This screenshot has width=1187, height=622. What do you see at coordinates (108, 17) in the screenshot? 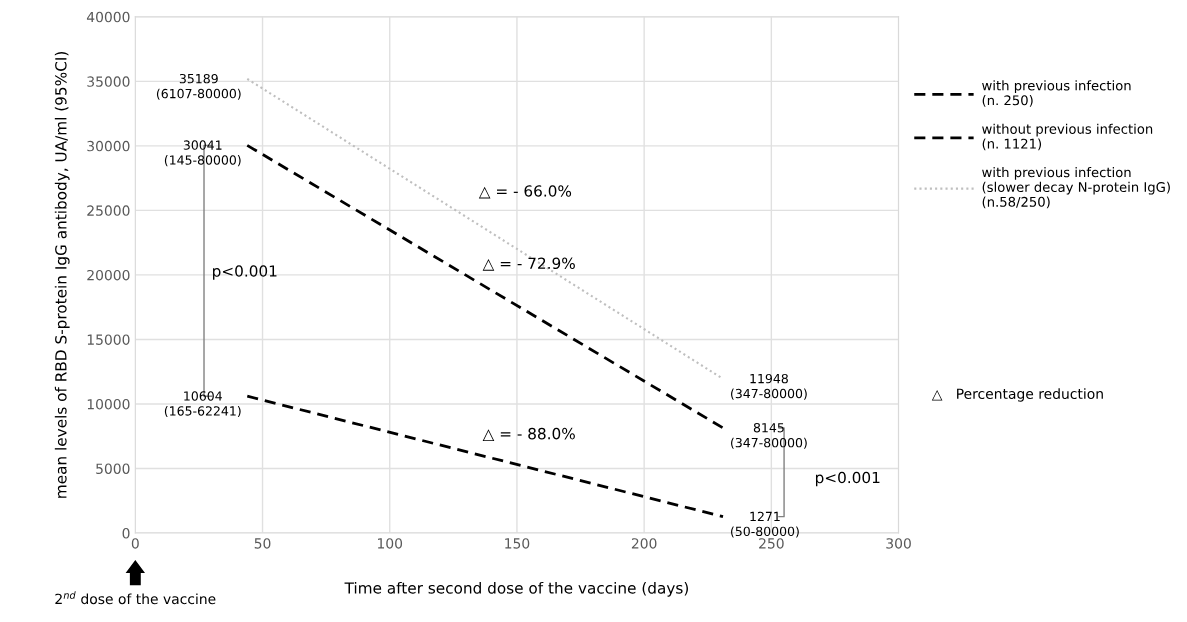
I see `y-tick-label: 40000` at bounding box center [108, 17].